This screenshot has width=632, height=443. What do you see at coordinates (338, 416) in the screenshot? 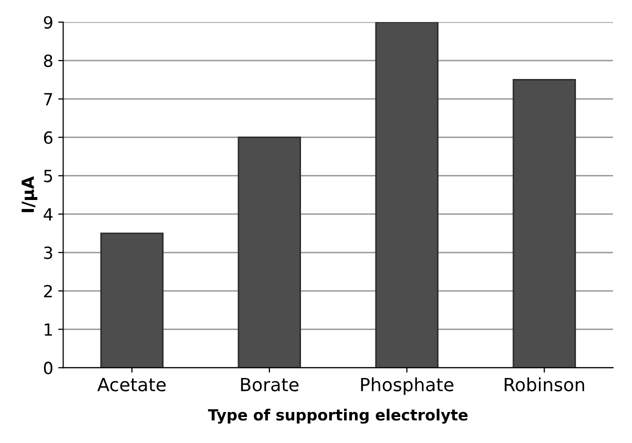
I see `x-axis-title: Type of supporting electrolyte` at bounding box center [338, 416].